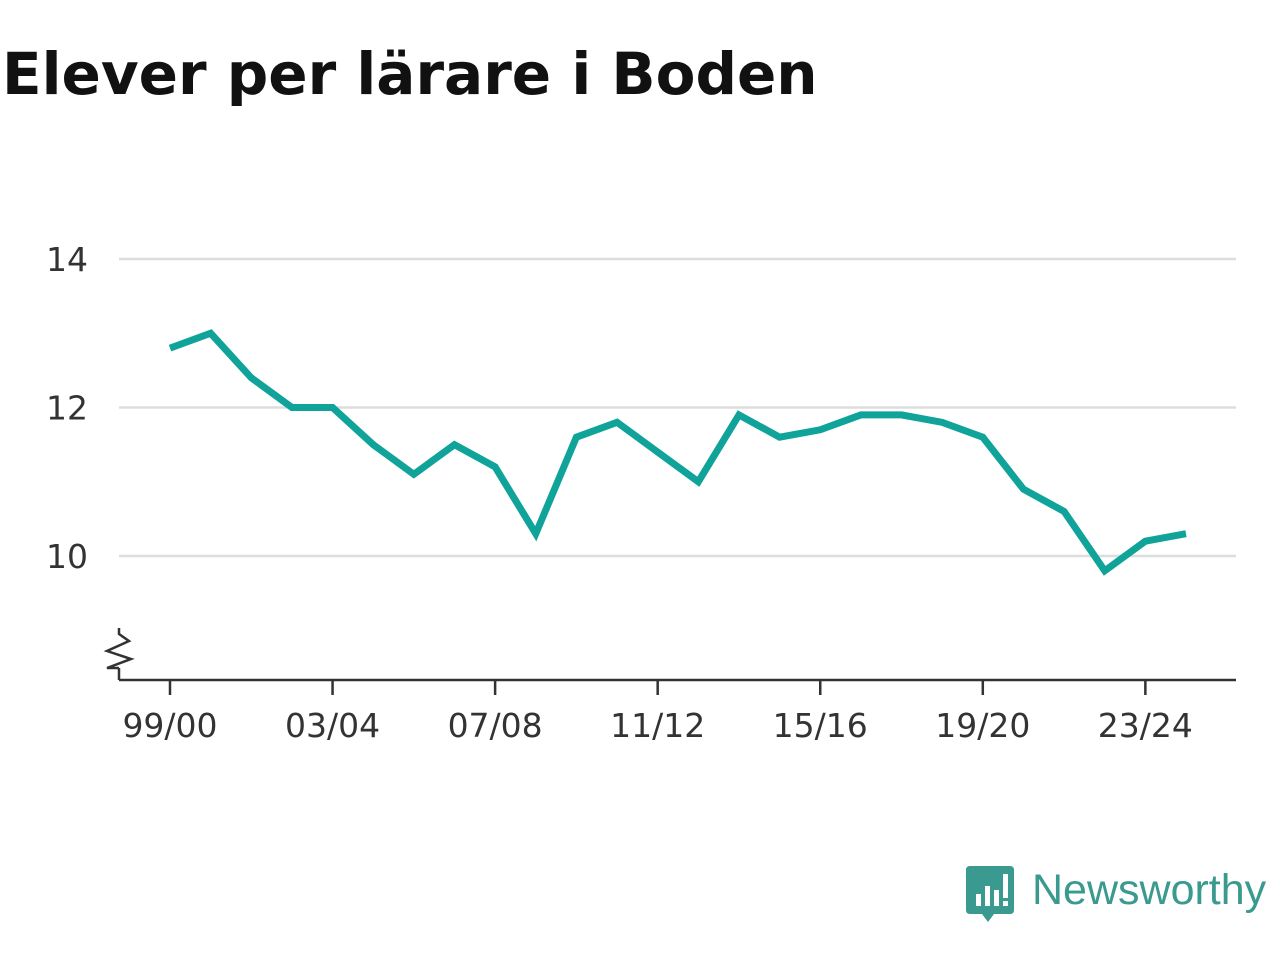  I want to click on x-axis-ticks: 99/00 03/04 07/08 11/12 15/16 19/20 23/24, so click(657, 712).